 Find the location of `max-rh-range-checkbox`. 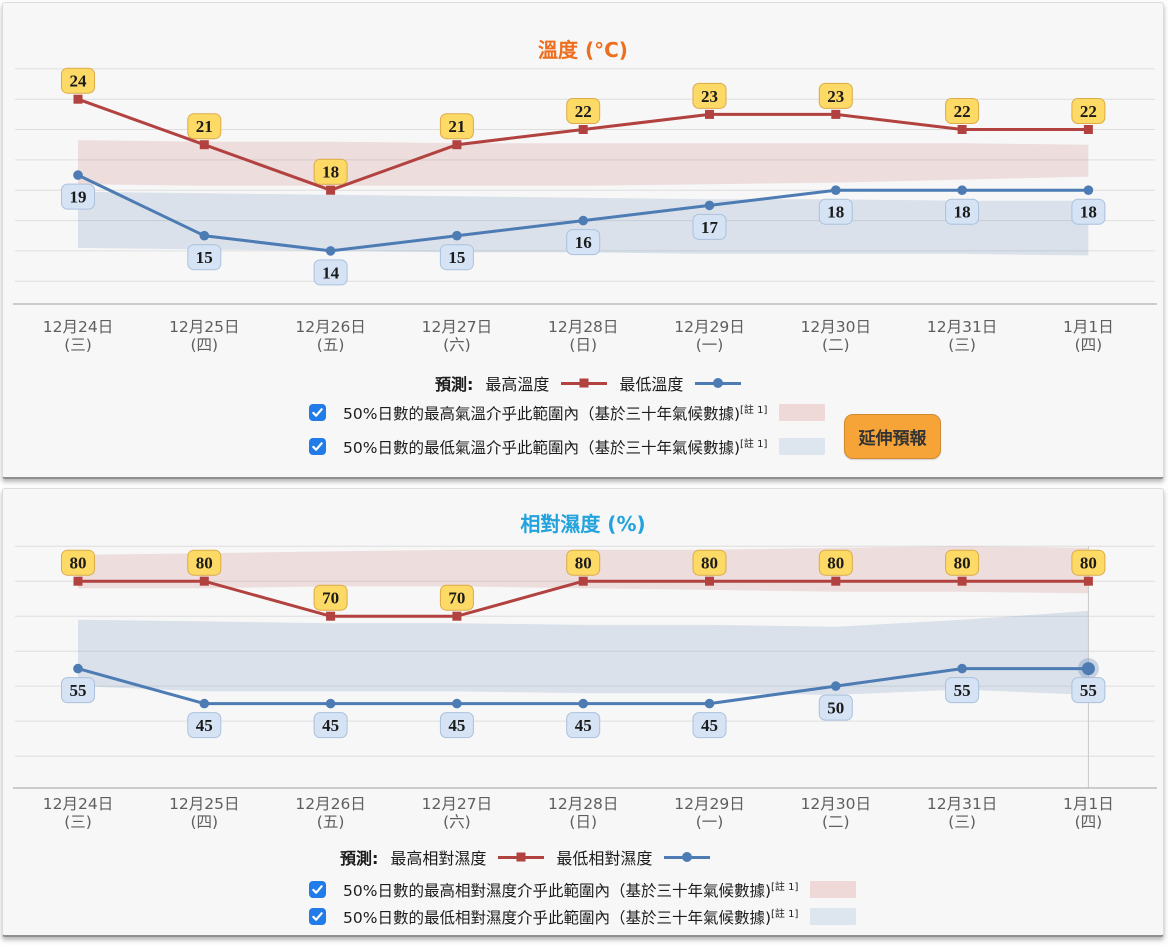

max-rh-range-checkbox is located at coordinates (317, 890).